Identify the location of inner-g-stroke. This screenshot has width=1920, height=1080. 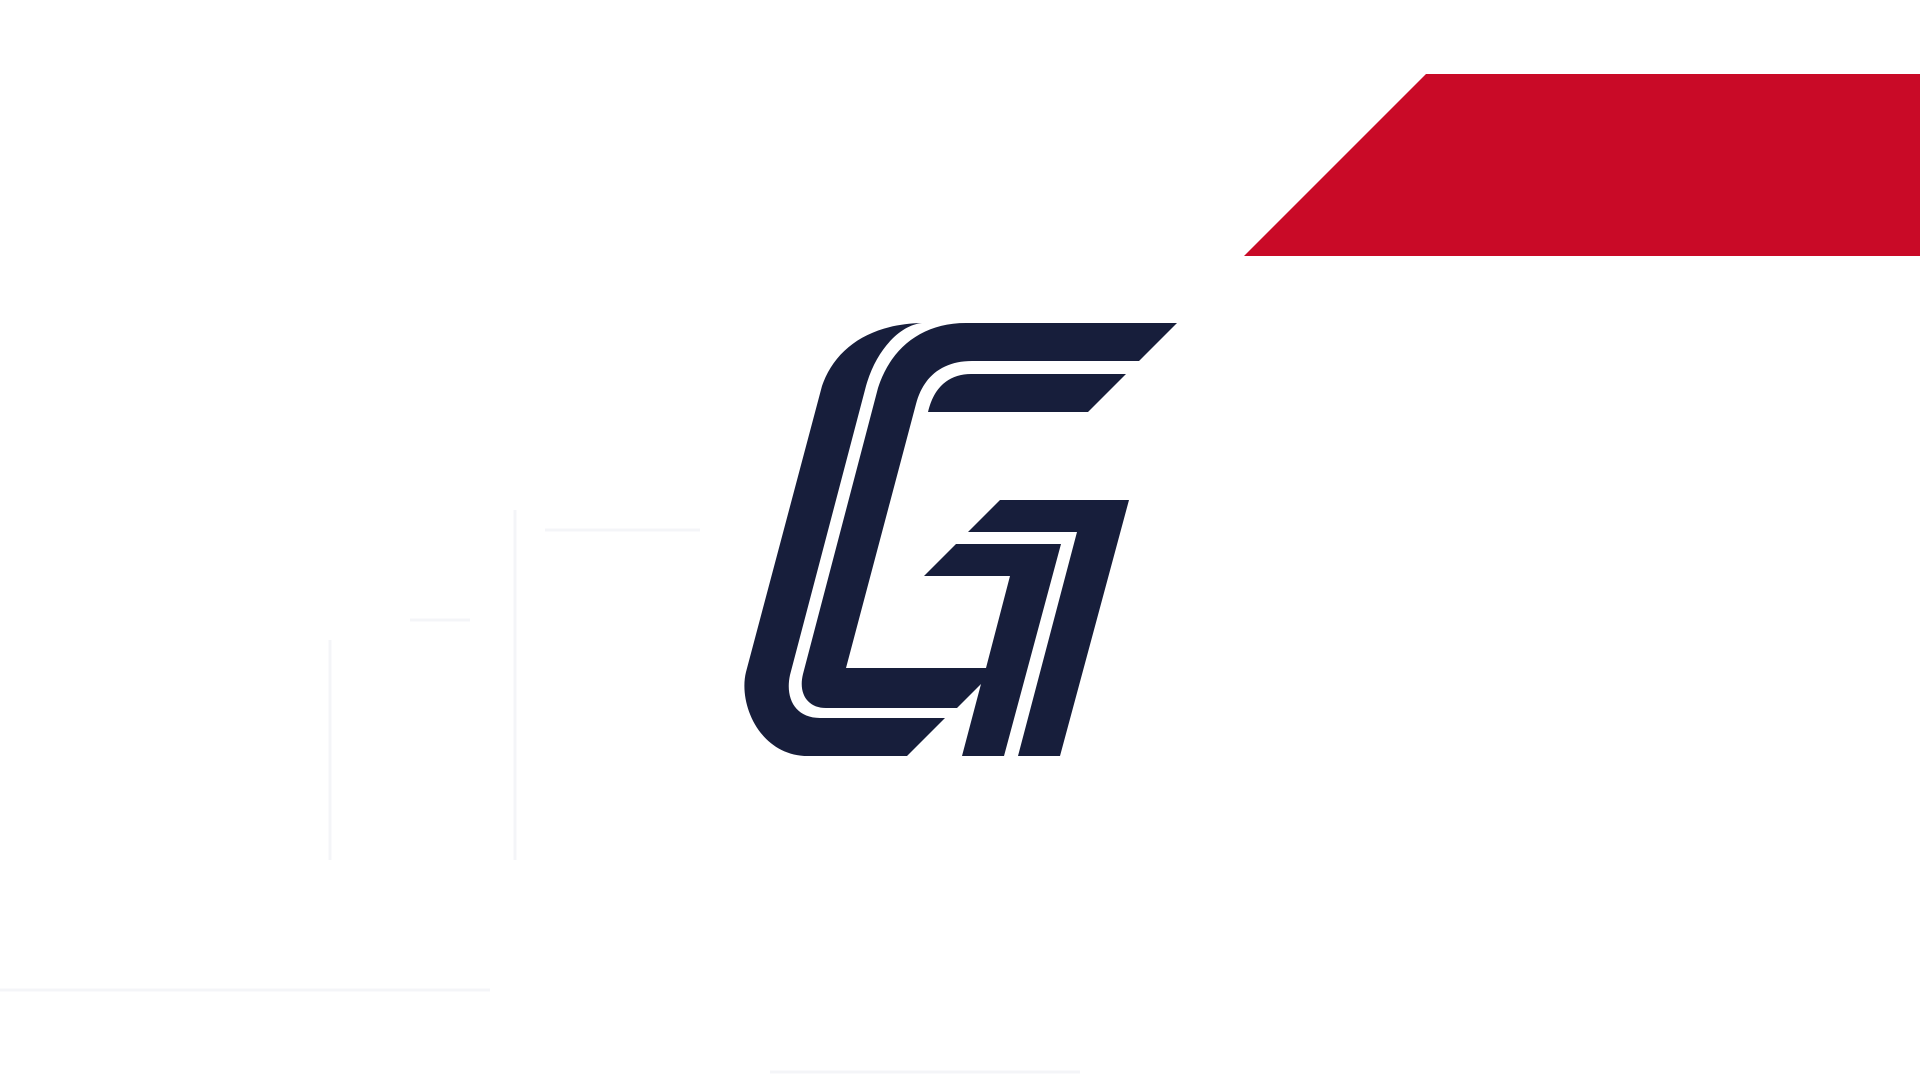
(989, 539).